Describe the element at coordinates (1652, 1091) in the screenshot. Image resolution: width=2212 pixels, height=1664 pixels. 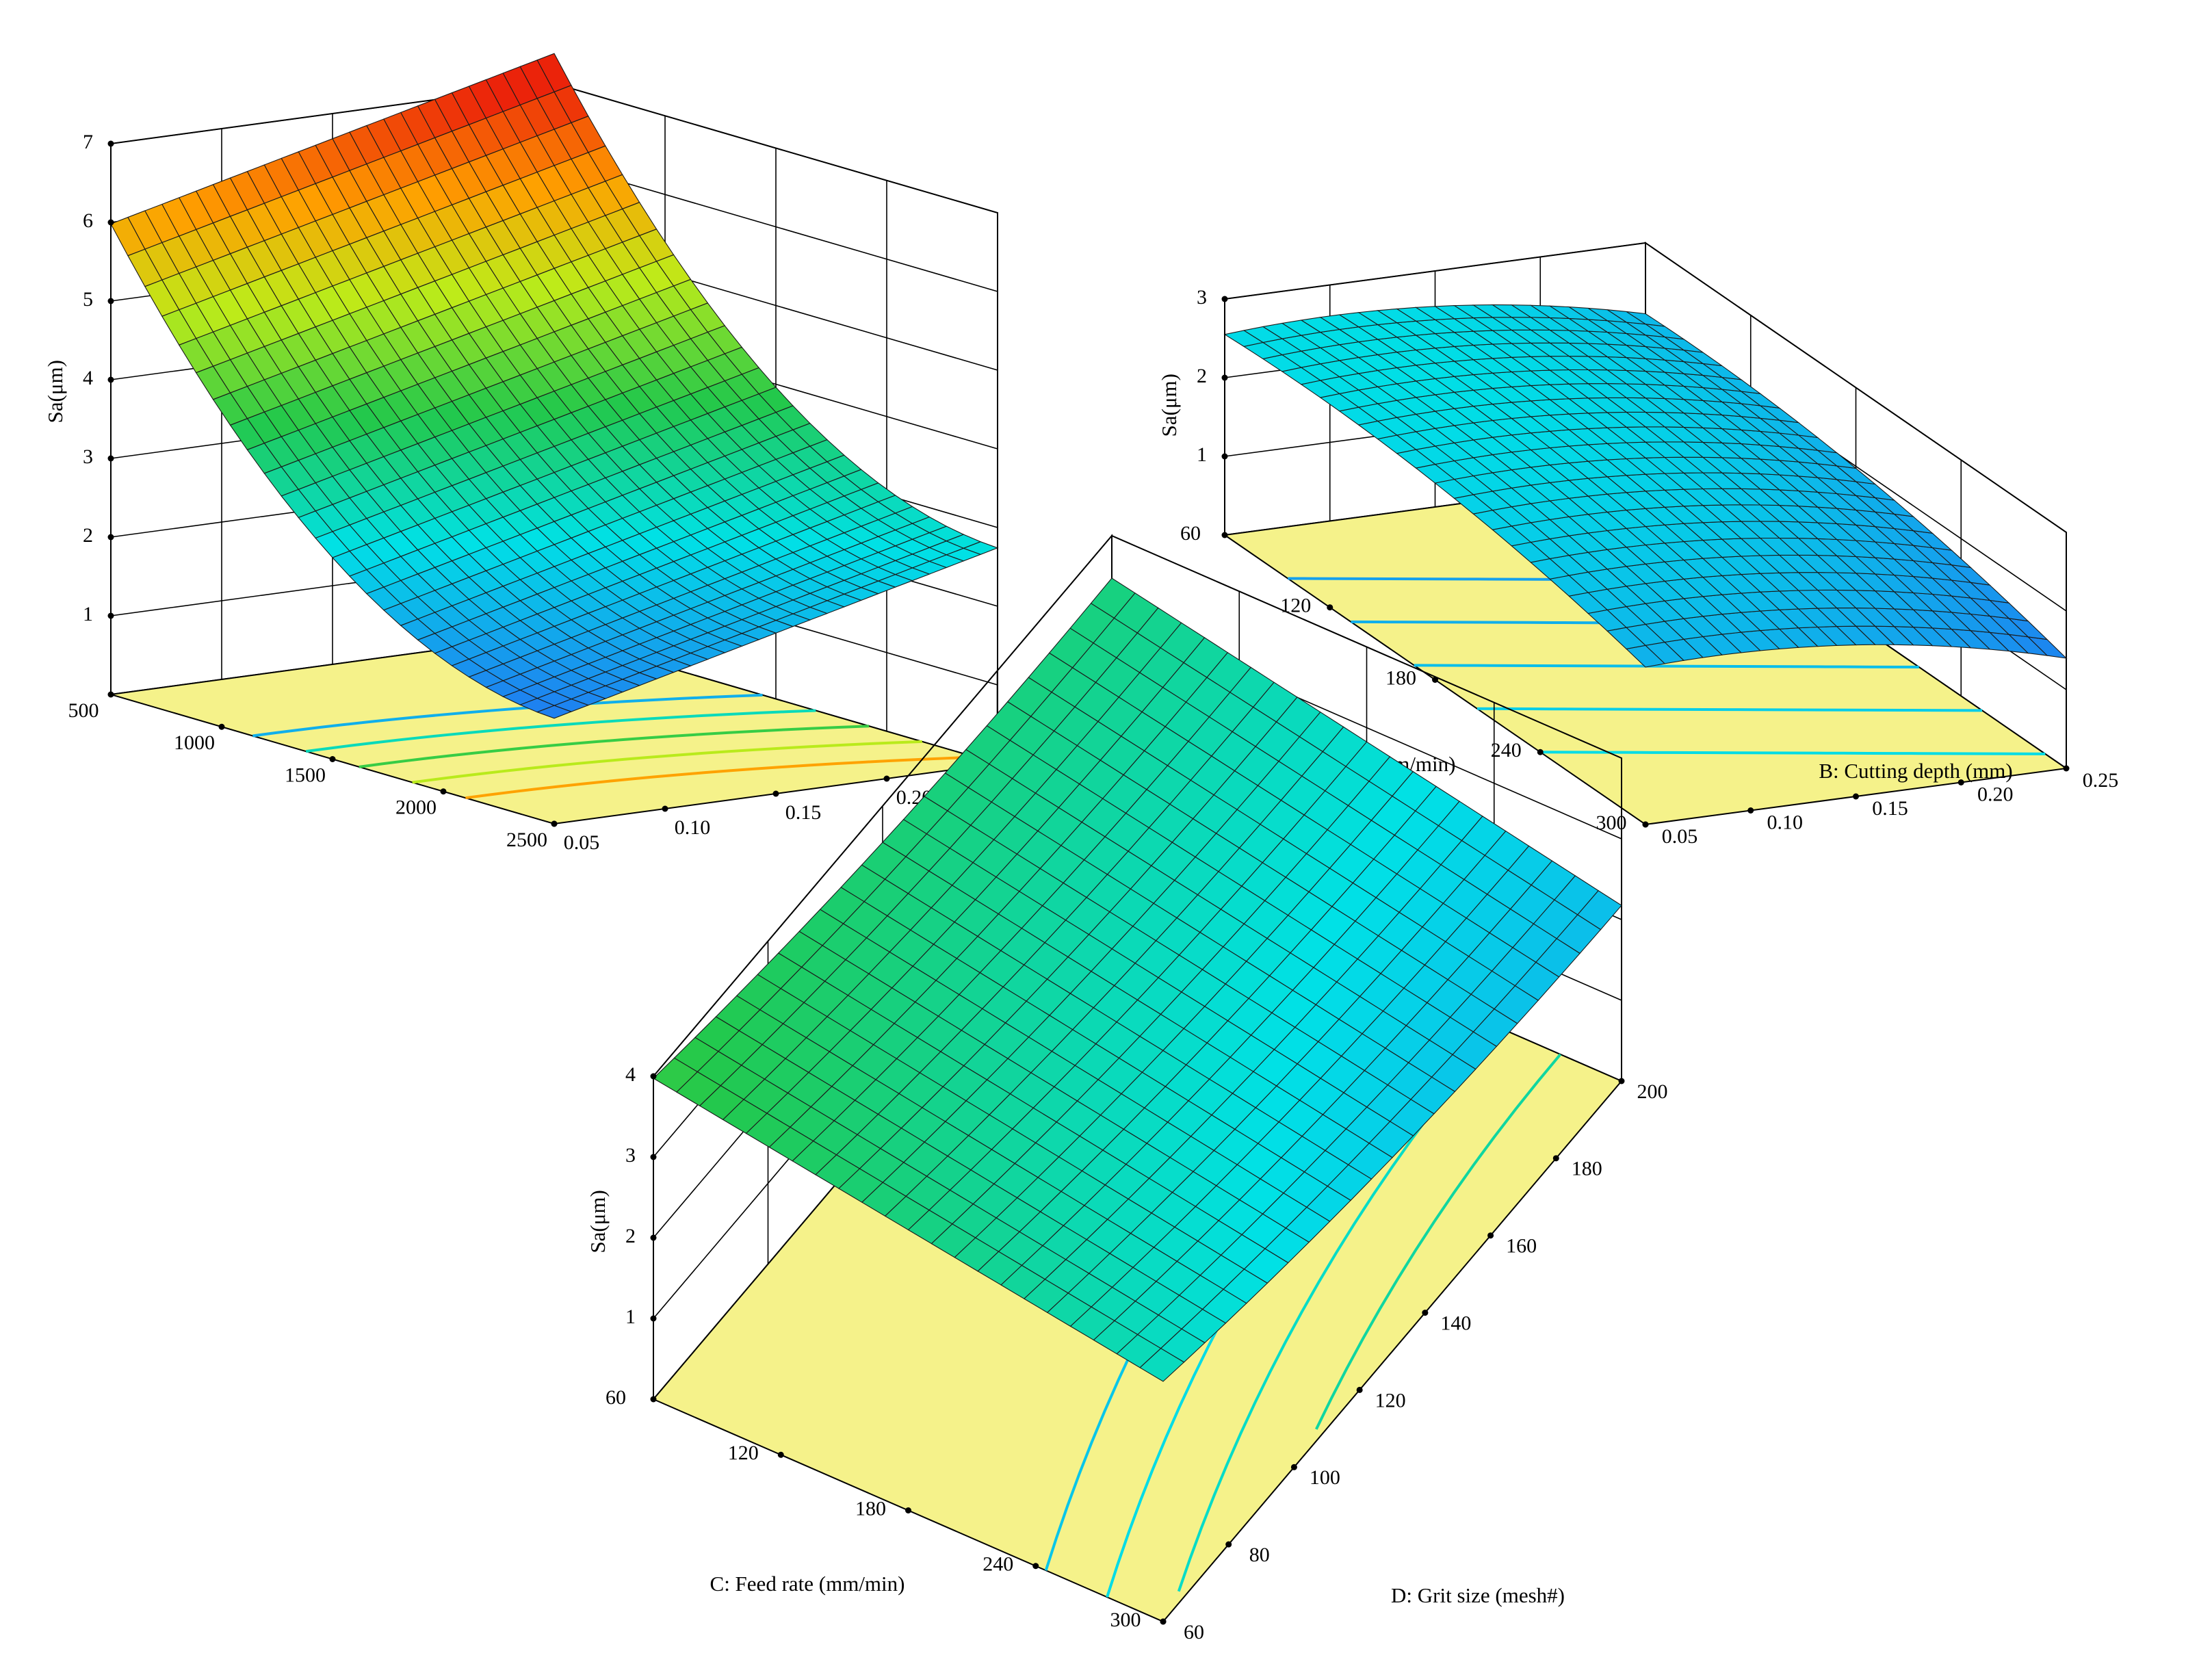
I see `y-tick-label: 200` at that location.